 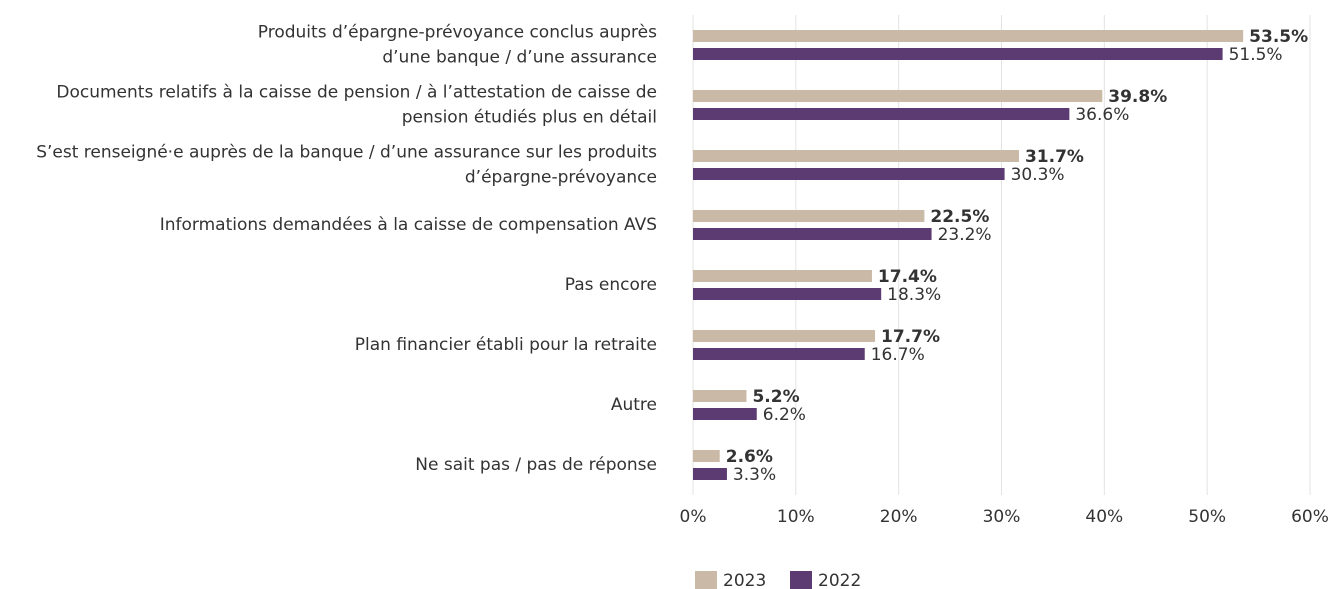 What do you see at coordinates (1104, 517) in the screenshot?
I see `x-tick-label: 40%` at bounding box center [1104, 517].